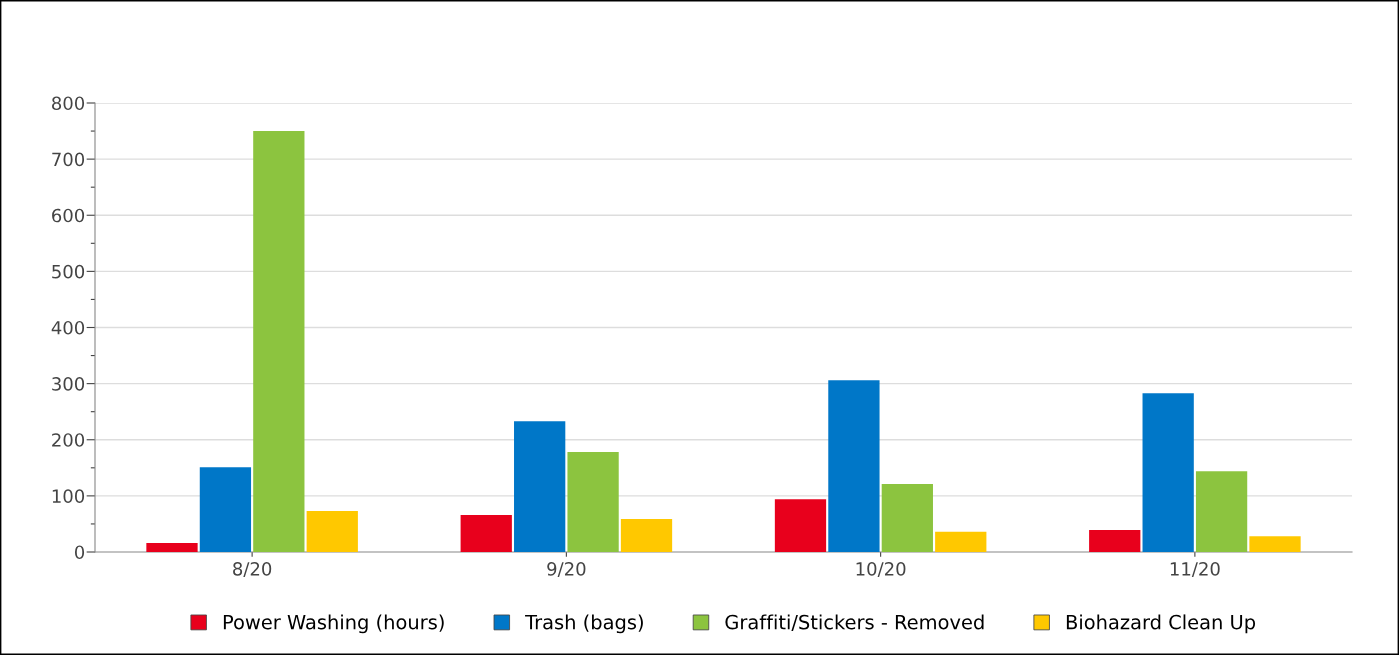 The height and width of the screenshot is (655, 1399). I want to click on y-tick-label: 300, so click(68, 384).